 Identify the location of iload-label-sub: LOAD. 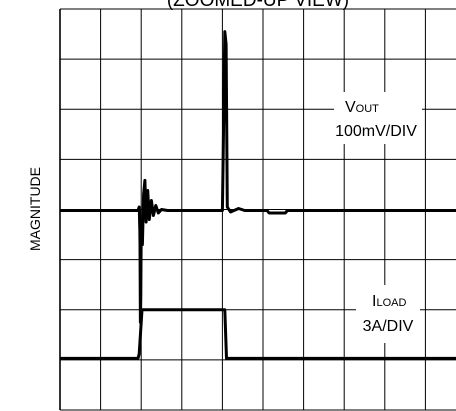
(391, 303).